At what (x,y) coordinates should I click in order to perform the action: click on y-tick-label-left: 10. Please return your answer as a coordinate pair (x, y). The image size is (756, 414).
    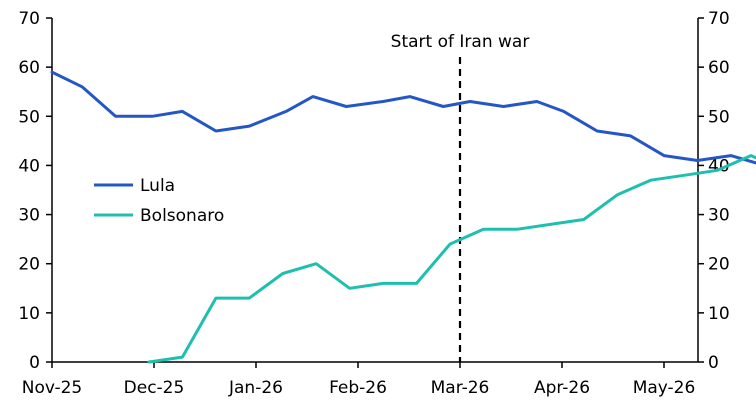
    Looking at the image, I should click on (29, 314).